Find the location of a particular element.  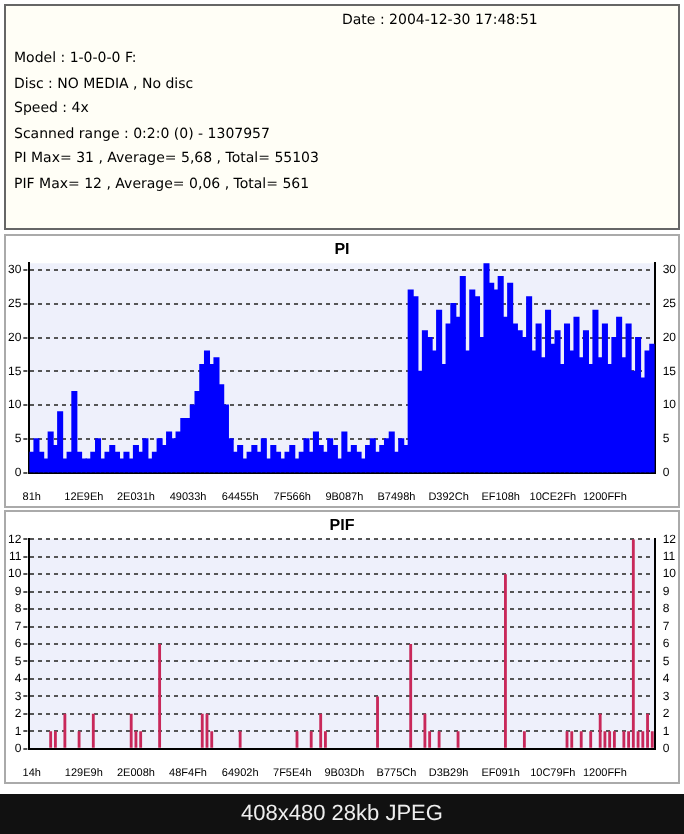

chart-title: PIF is located at coordinates (342, 525).